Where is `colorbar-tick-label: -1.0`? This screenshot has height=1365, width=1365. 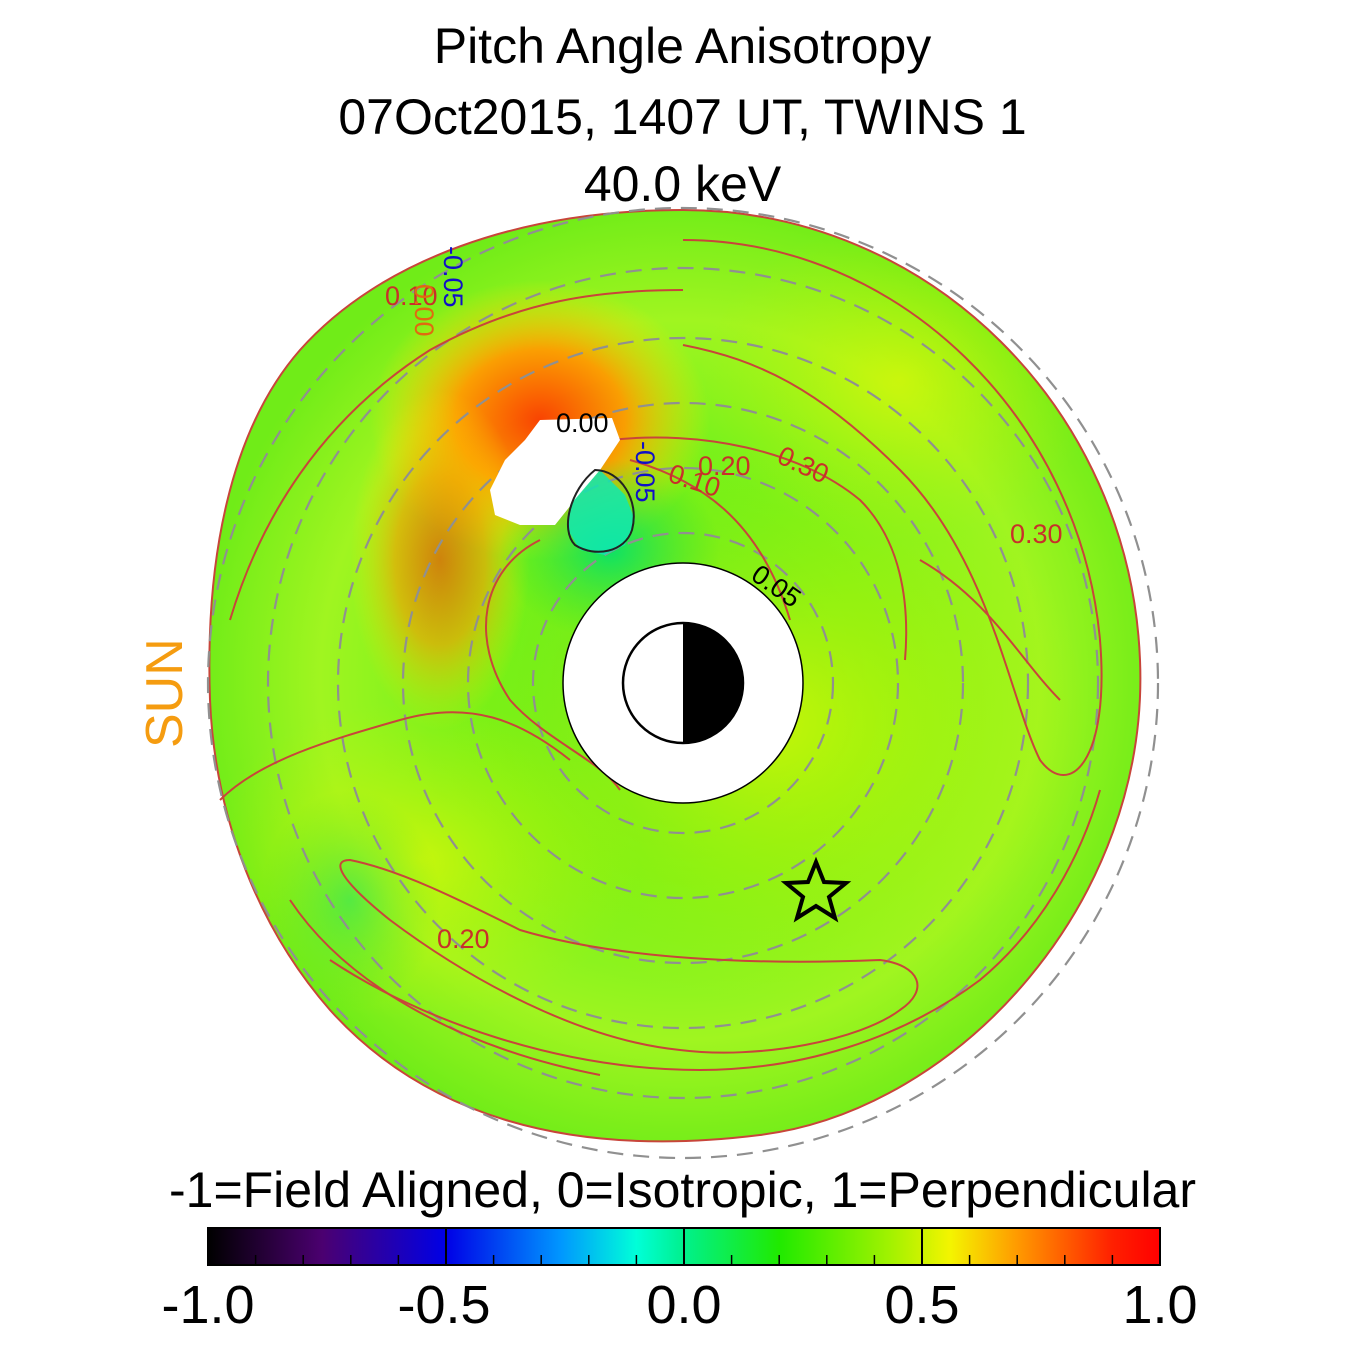 colorbar-tick-label: -1.0 is located at coordinates (208, 1305).